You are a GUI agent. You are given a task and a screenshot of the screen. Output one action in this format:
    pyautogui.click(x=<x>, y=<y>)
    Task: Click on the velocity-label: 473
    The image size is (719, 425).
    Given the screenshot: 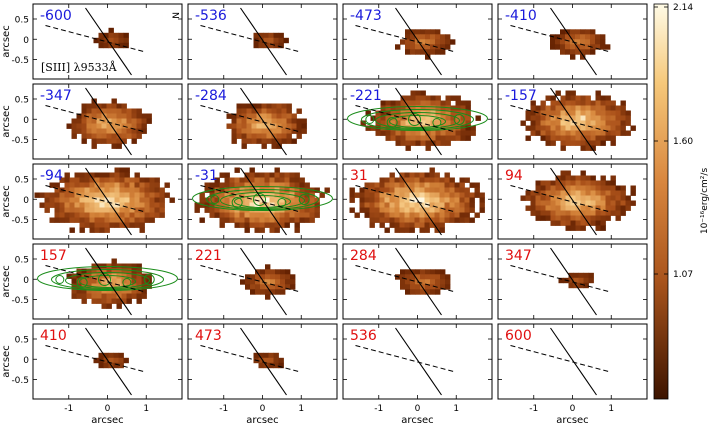 What is the action you would take?
    pyautogui.click(x=208, y=336)
    